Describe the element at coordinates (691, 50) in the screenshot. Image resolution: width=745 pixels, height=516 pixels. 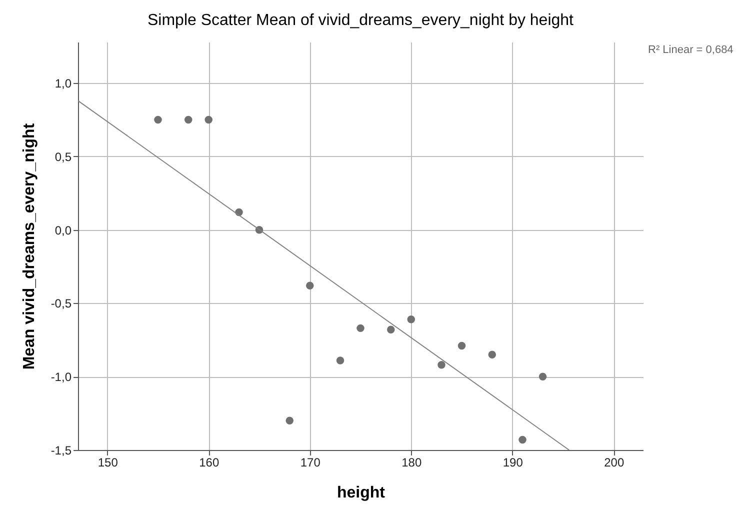
I see `text: R² Linear = 0,684` at that location.